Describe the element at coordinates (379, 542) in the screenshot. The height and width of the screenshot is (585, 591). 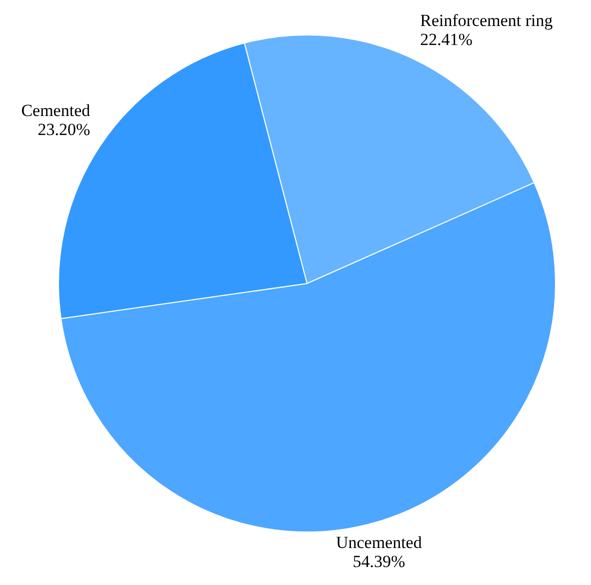
I see `slice-label: Uncemented` at that location.